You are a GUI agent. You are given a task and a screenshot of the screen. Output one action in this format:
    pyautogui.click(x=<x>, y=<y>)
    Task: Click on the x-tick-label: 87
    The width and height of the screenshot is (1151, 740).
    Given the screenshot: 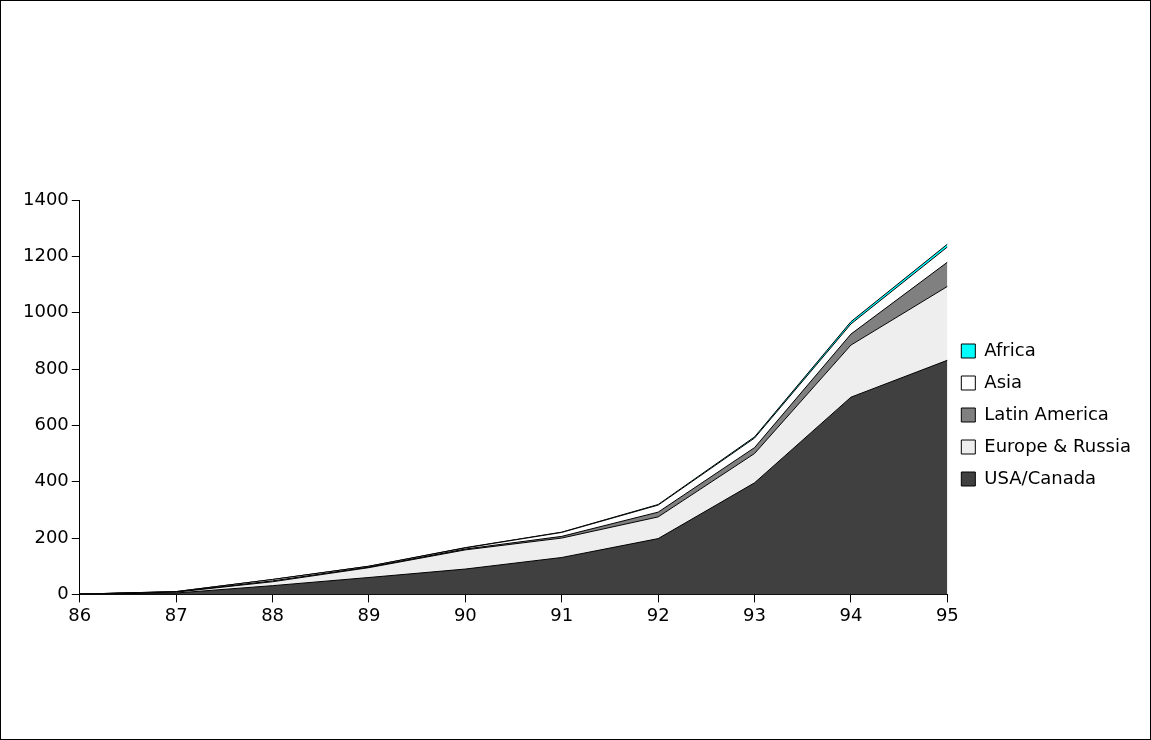 What is the action you would take?
    pyautogui.click(x=176, y=614)
    